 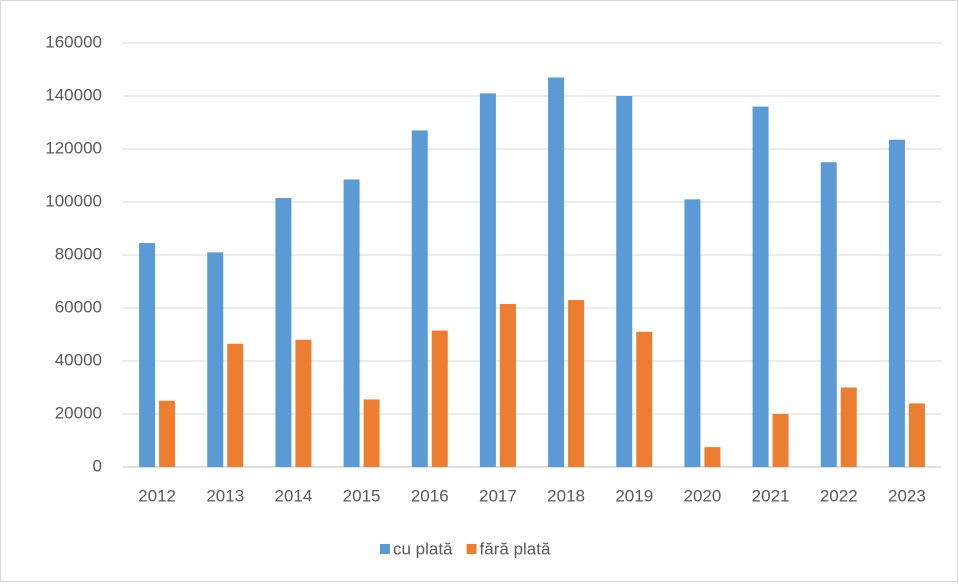 What do you see at coordinates (362, 495) in the screenshot?
I see `x-tick-label: 2015` at bounding box center [362, 495].